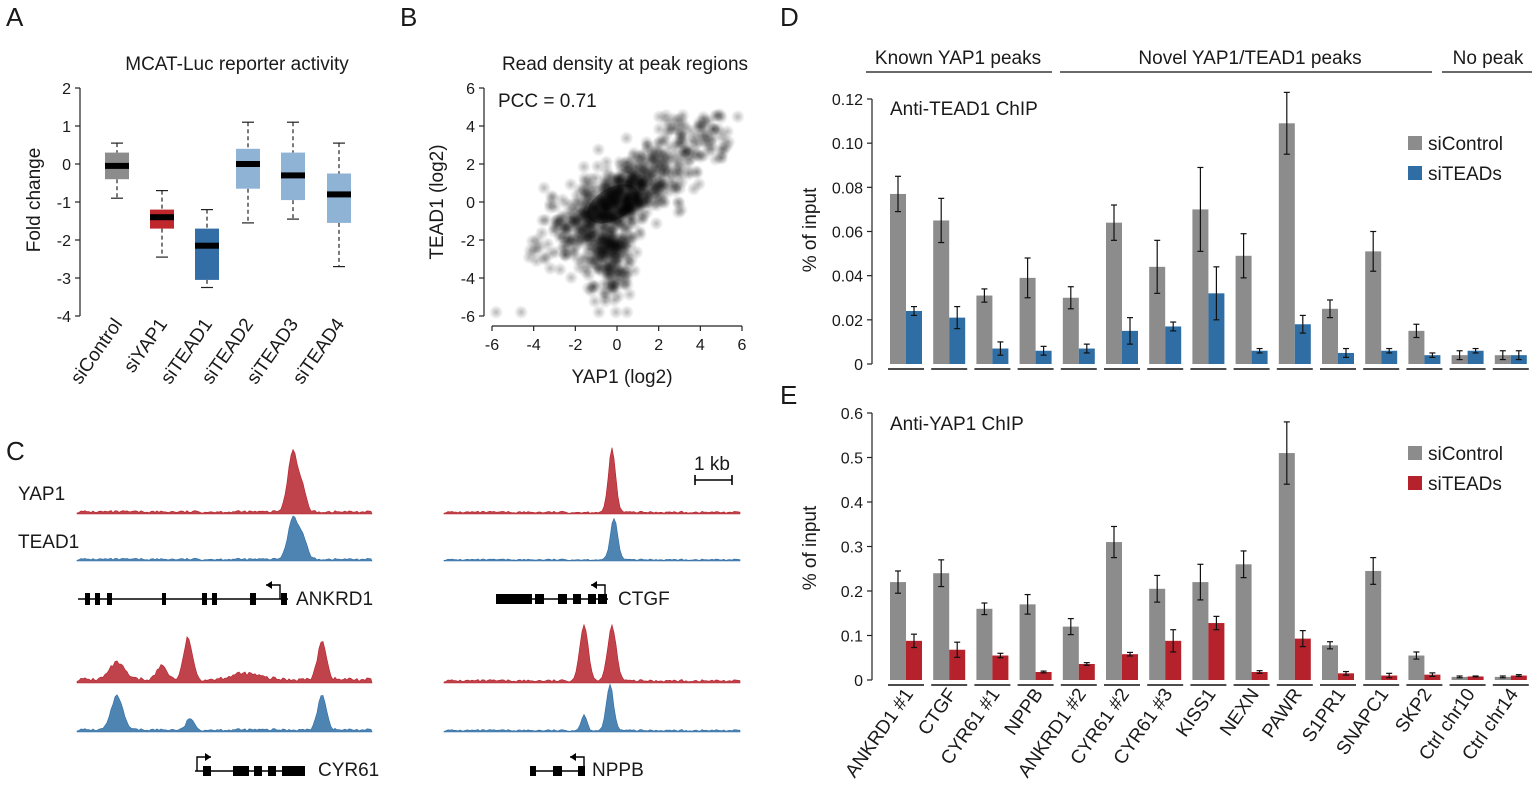 This screenshot has height=800, width=1535. I want to click on y-tick-label: 0.6, so click(852, 414).